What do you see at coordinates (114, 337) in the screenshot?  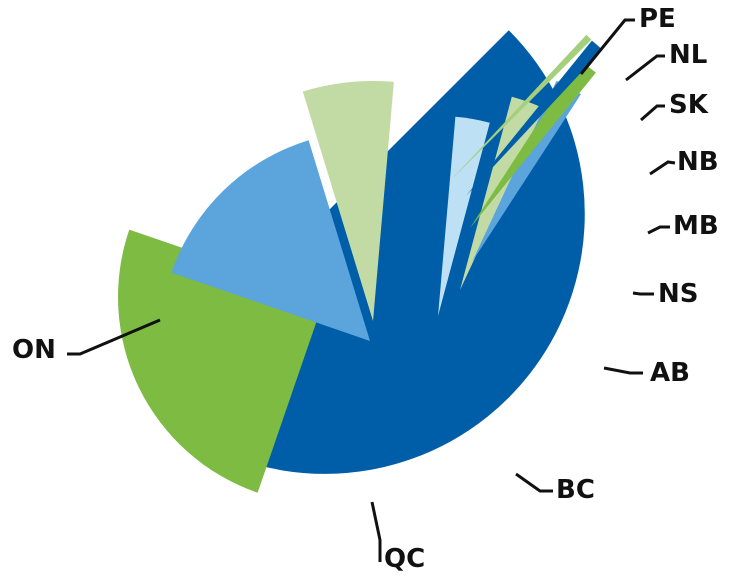 I see `leader-line-on` at bounding box center [114, 337].